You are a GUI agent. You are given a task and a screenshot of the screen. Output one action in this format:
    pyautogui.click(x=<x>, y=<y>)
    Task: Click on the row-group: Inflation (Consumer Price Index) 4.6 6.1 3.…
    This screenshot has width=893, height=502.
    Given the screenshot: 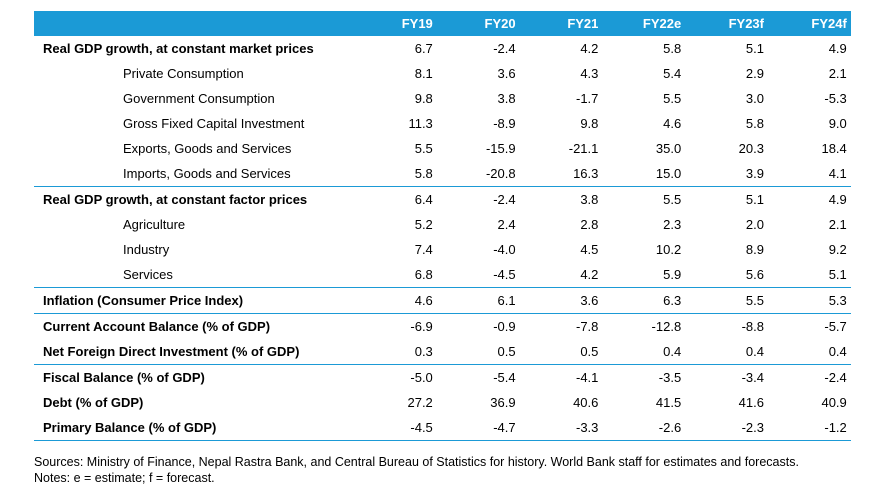 What is the action you would take?
    pyautogui.click(x=442, y=301)
    